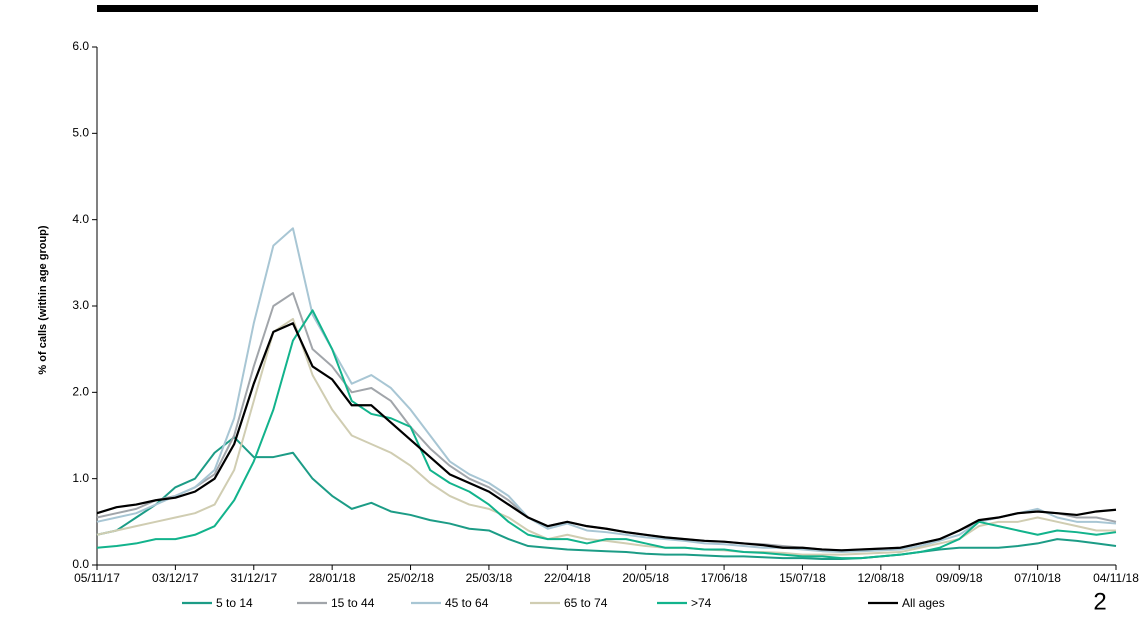  Describe the element at coordinates (97, 578) in the screenshot. I see `x-tick-label: 05/11/17` at that location.